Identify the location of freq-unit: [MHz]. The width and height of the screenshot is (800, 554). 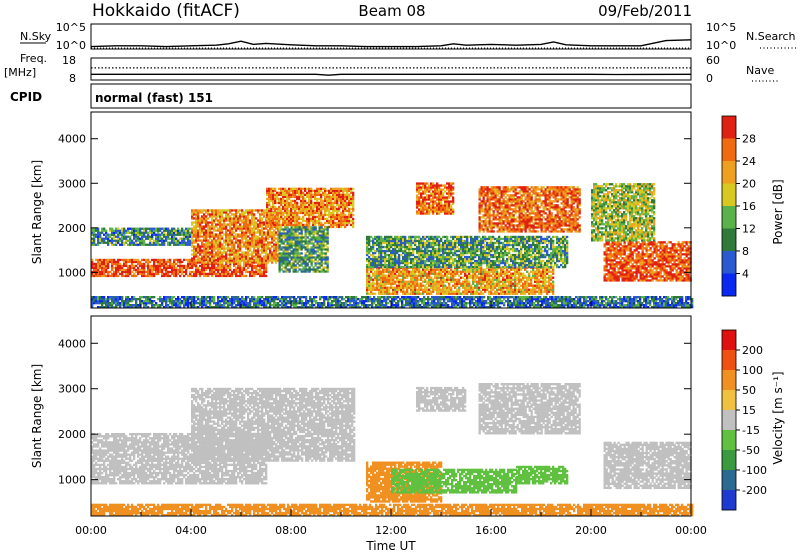
(20, 72).